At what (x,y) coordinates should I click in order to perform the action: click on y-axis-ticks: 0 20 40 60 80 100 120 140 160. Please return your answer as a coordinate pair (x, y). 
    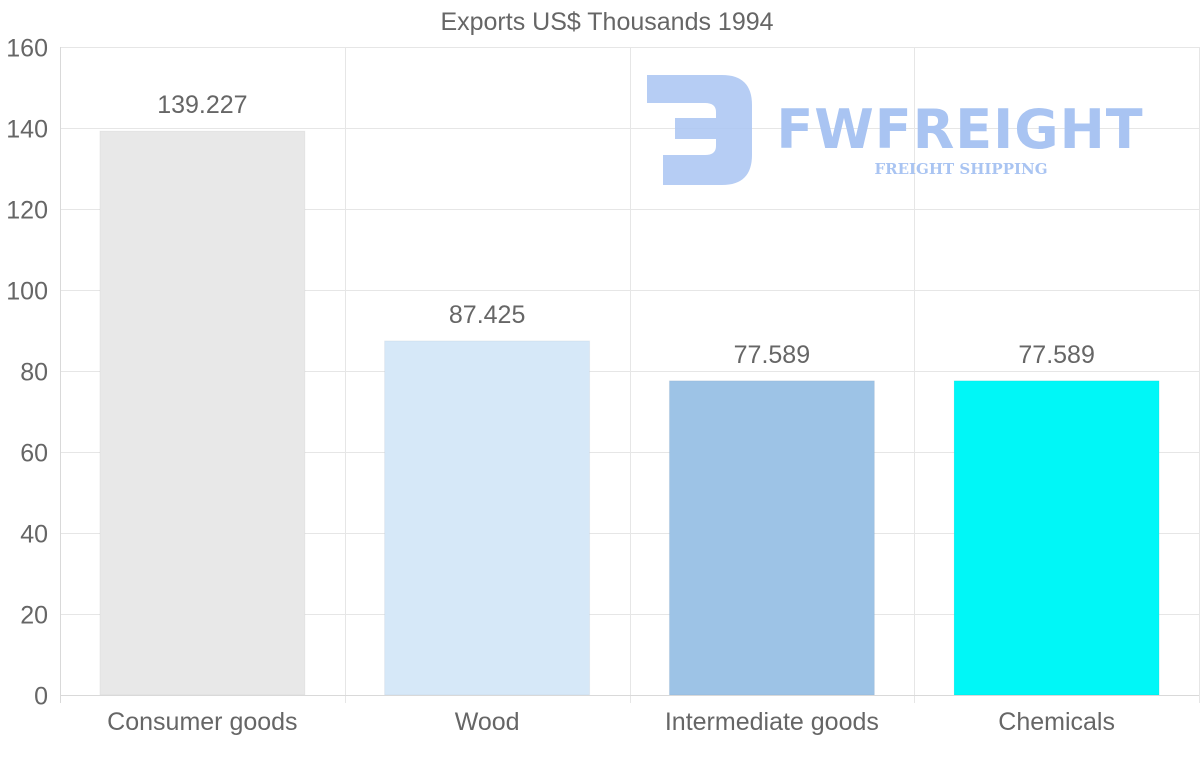
    Looking at the image, I should click on (27, 373).